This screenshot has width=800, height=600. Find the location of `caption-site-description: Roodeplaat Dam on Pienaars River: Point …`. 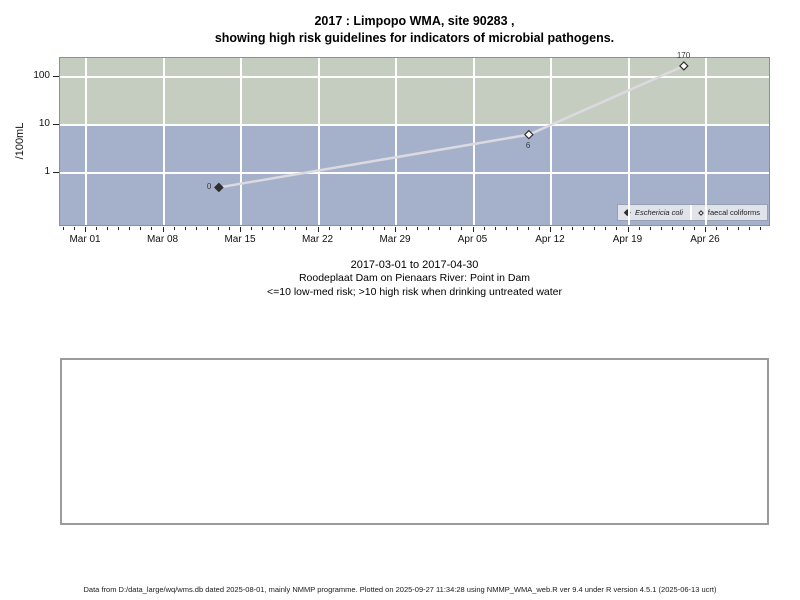

caption-site-description: Roodeplaat Dam on Pienaars River: Point … is located at coordinates (414, 278).